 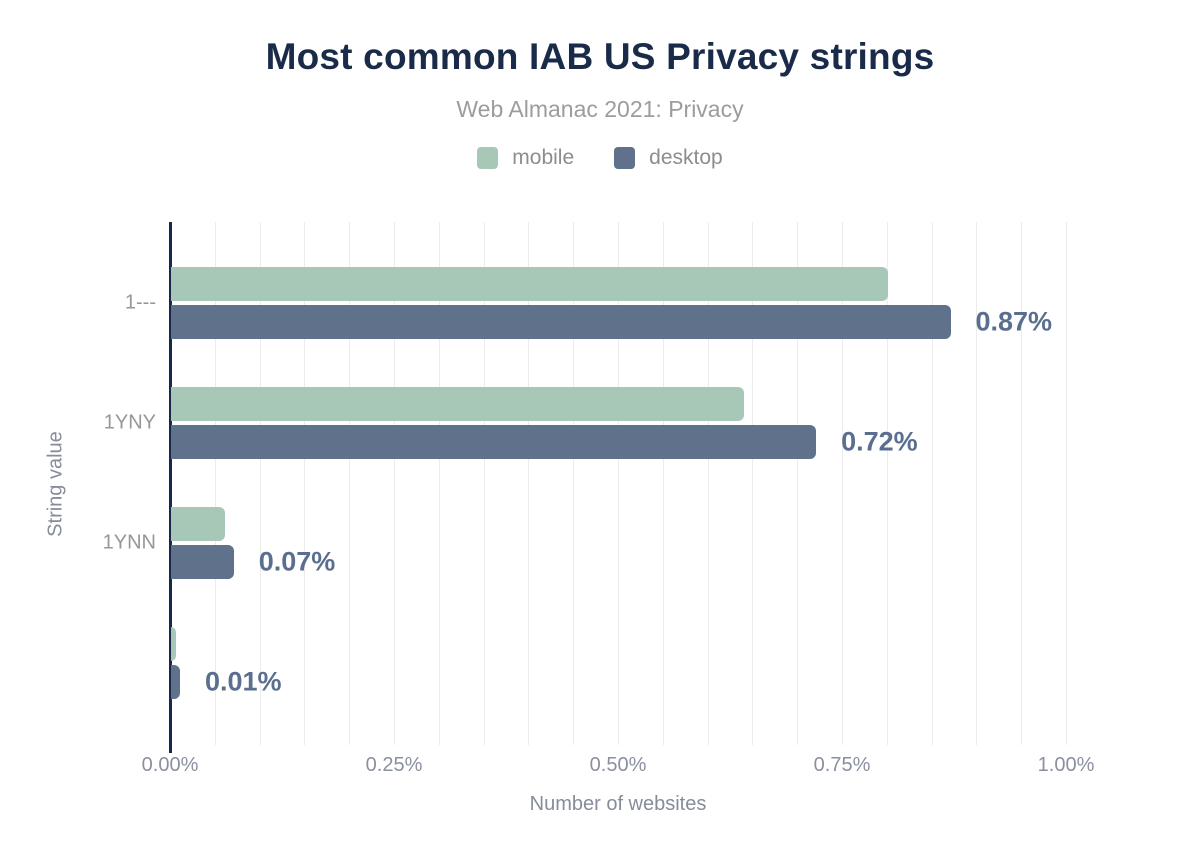 I want to click on bar-mobile-1YNN, so click(x=198, y=524).